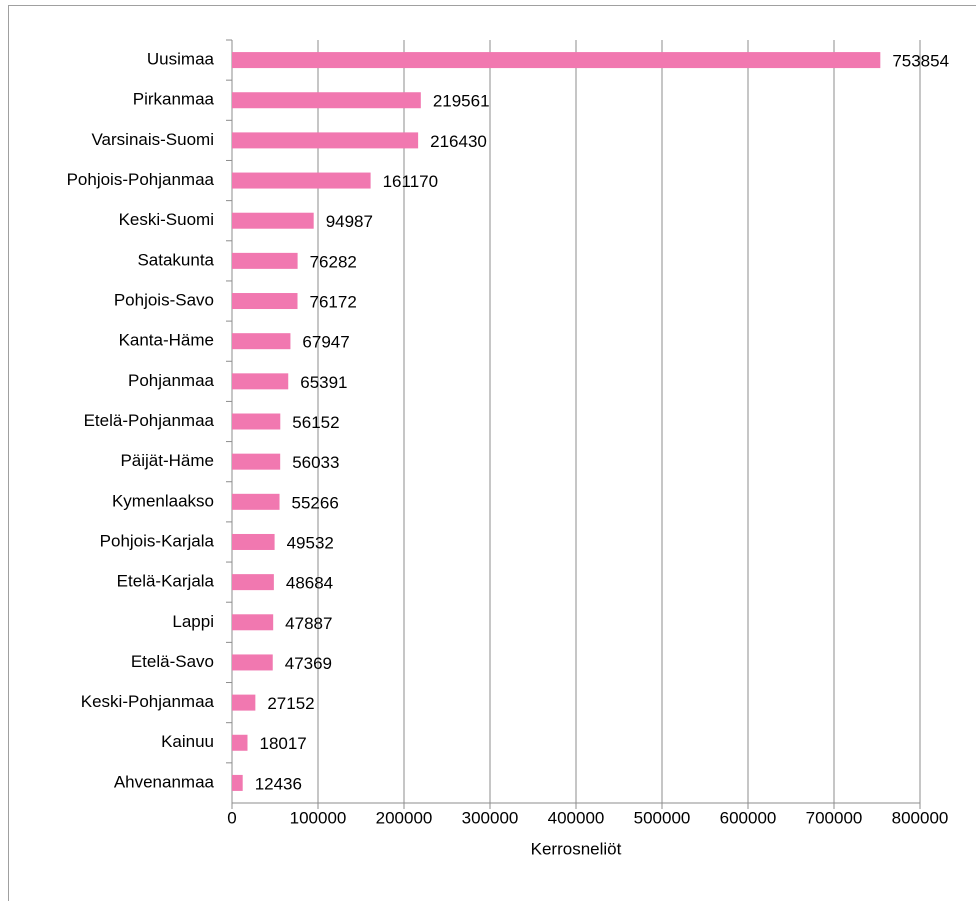  I want to click on x-tick-label: 200000, so click(404, 817).